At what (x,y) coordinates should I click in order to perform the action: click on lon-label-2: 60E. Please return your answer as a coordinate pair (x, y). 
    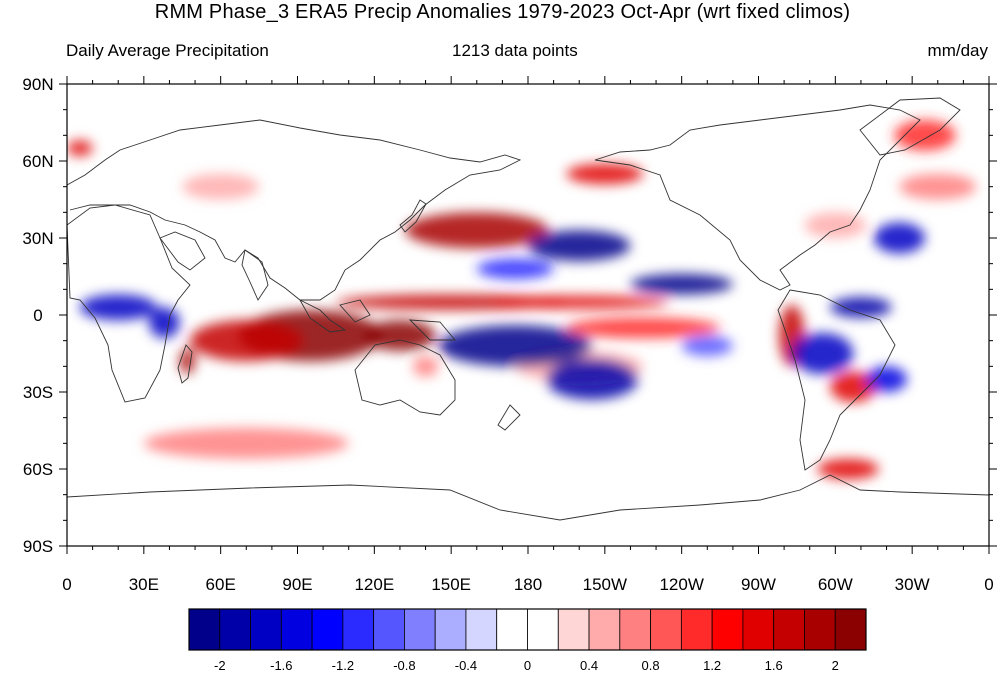
    Looking at the image, I should click on (221, 584).